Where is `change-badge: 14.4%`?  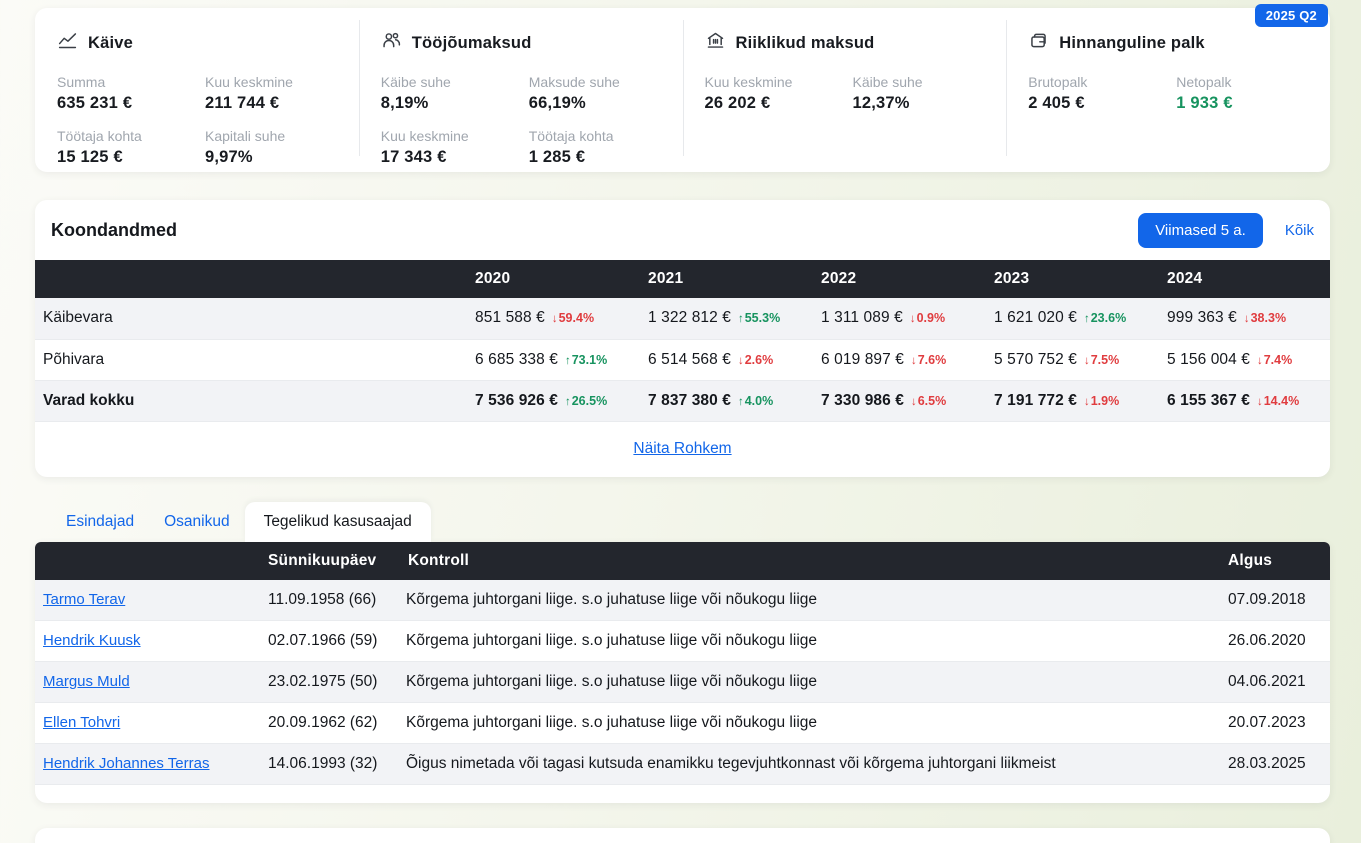
change-badge: 14.4% is located at coordinates (1278, 401).